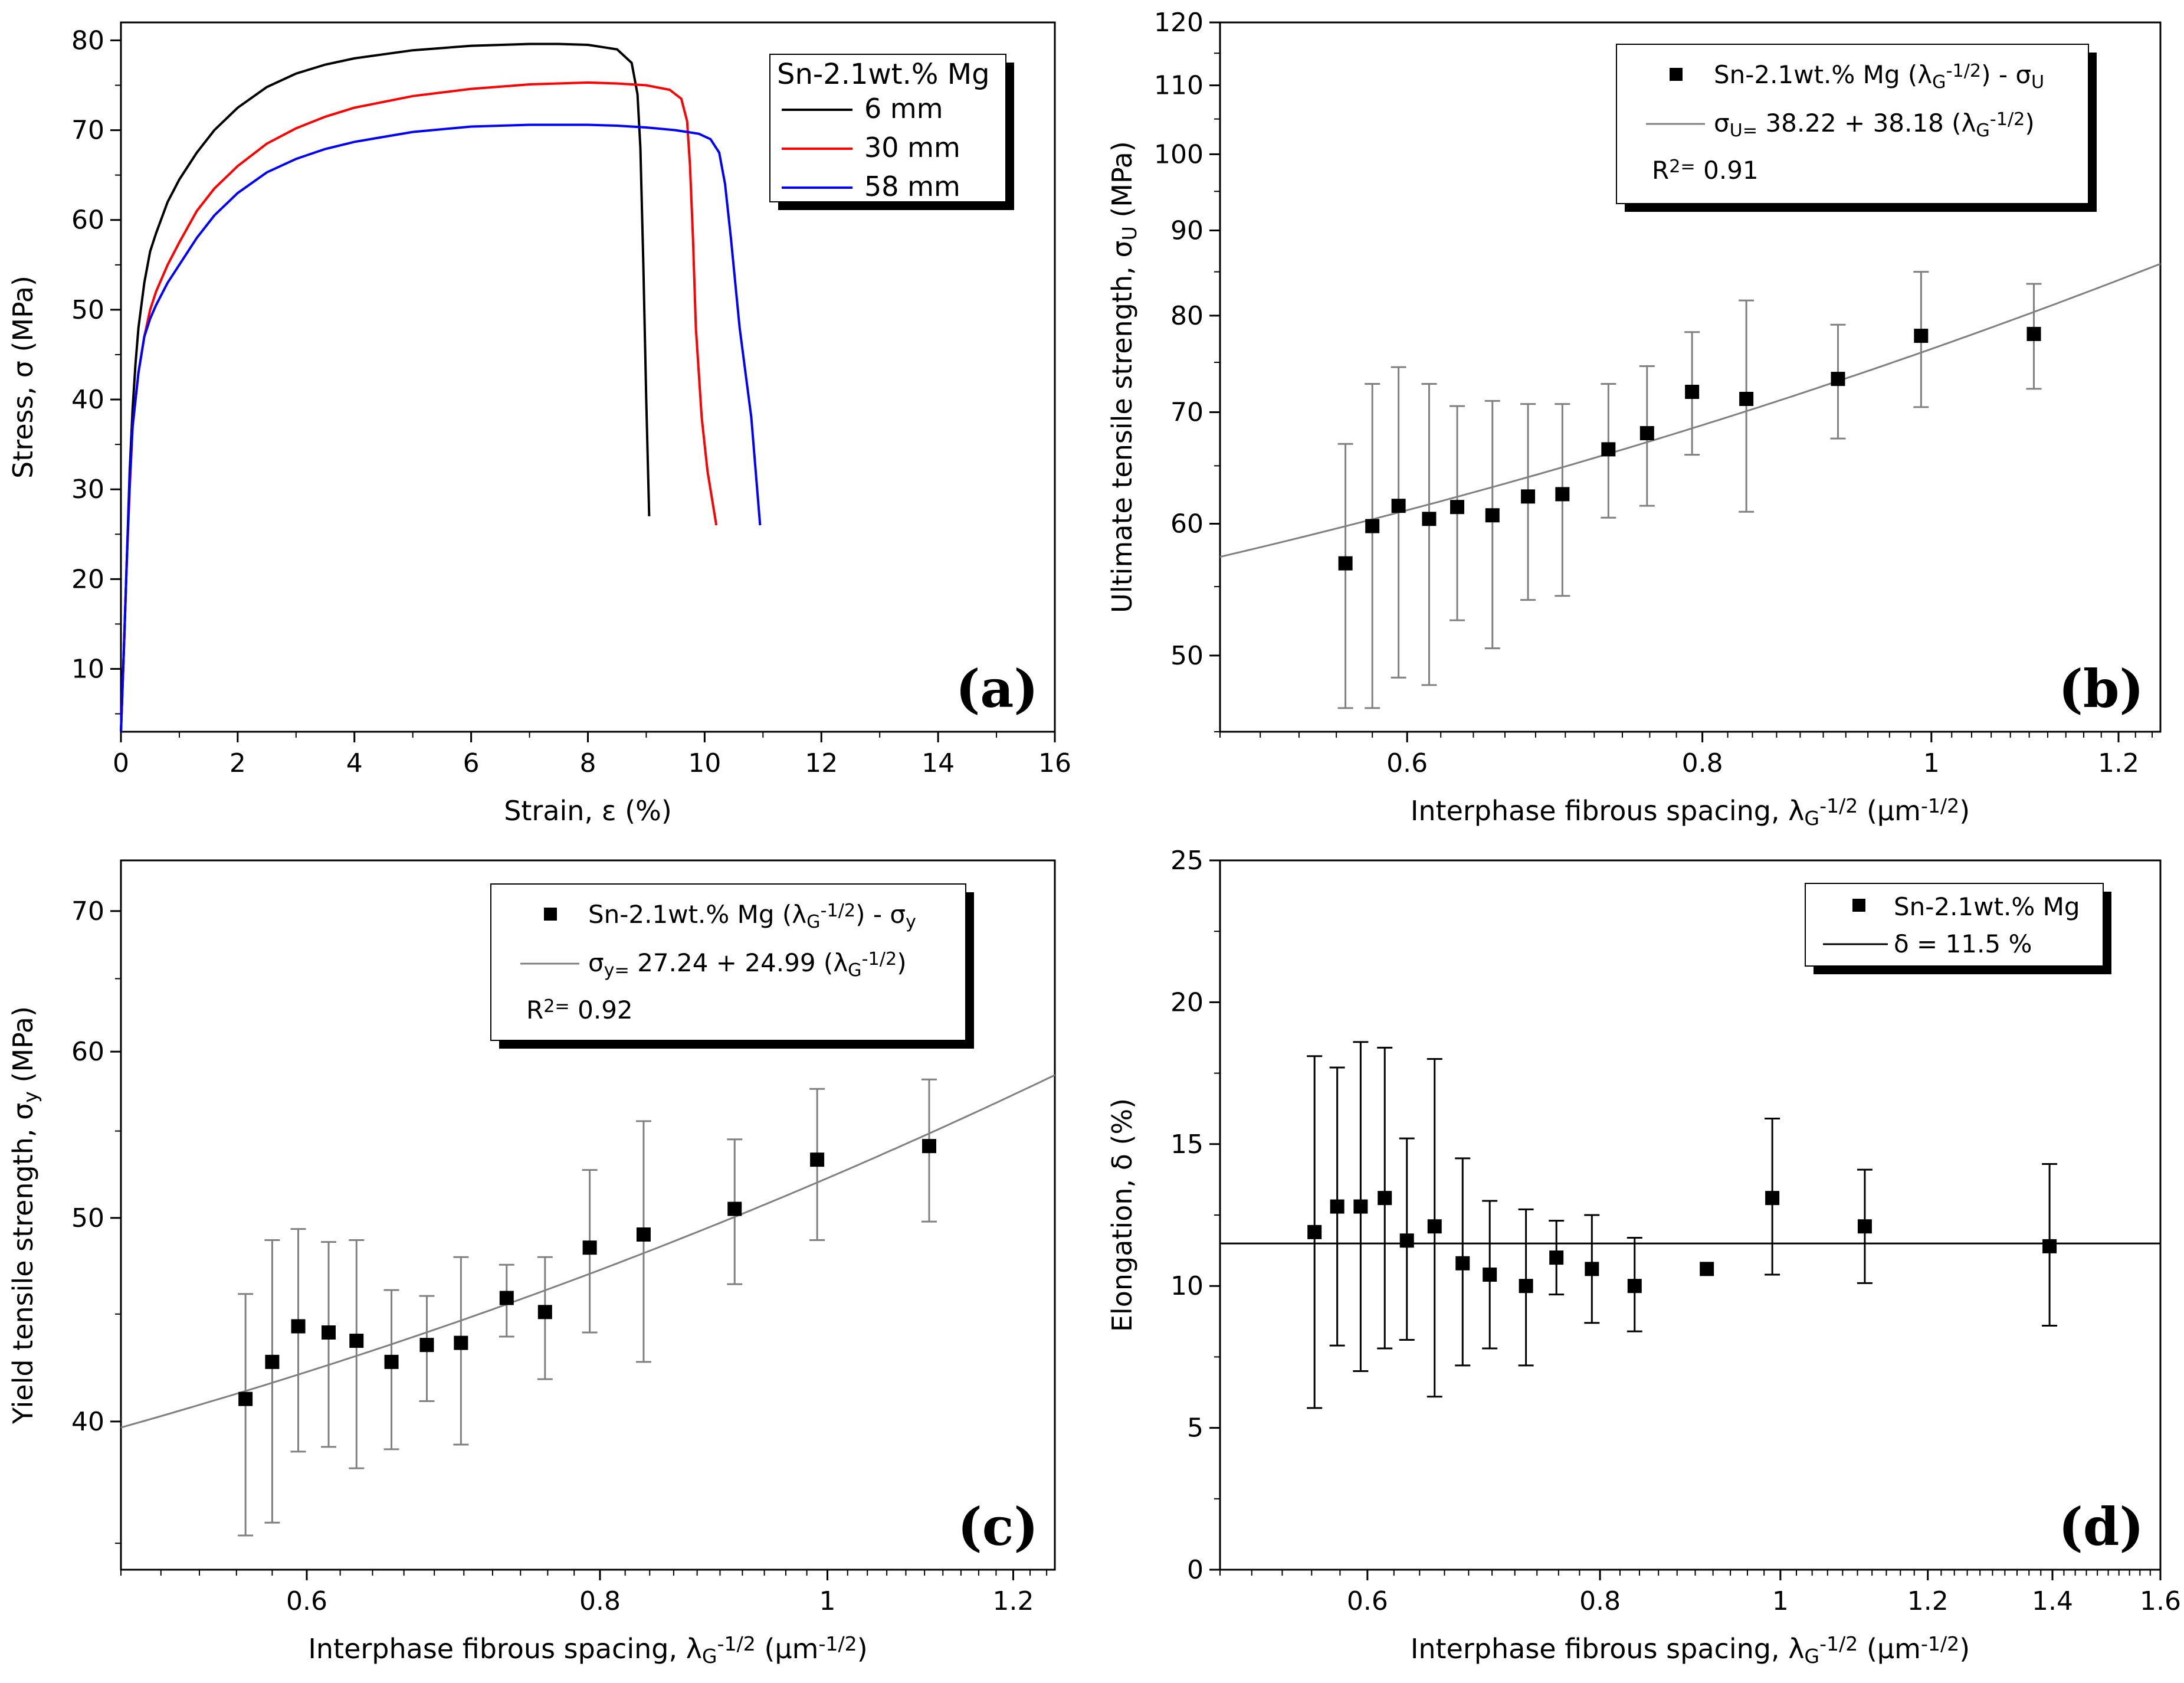 This screenshot has height=1683, width=2184. I want to click on legend-marker, so click(1858, 905).